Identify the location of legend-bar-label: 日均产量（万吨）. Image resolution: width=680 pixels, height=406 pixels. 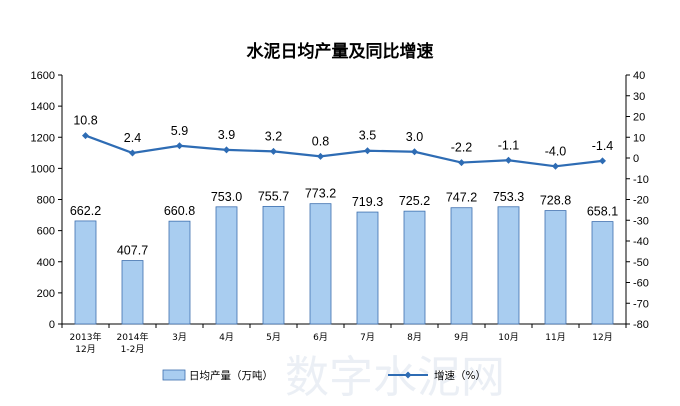
(231, 375).